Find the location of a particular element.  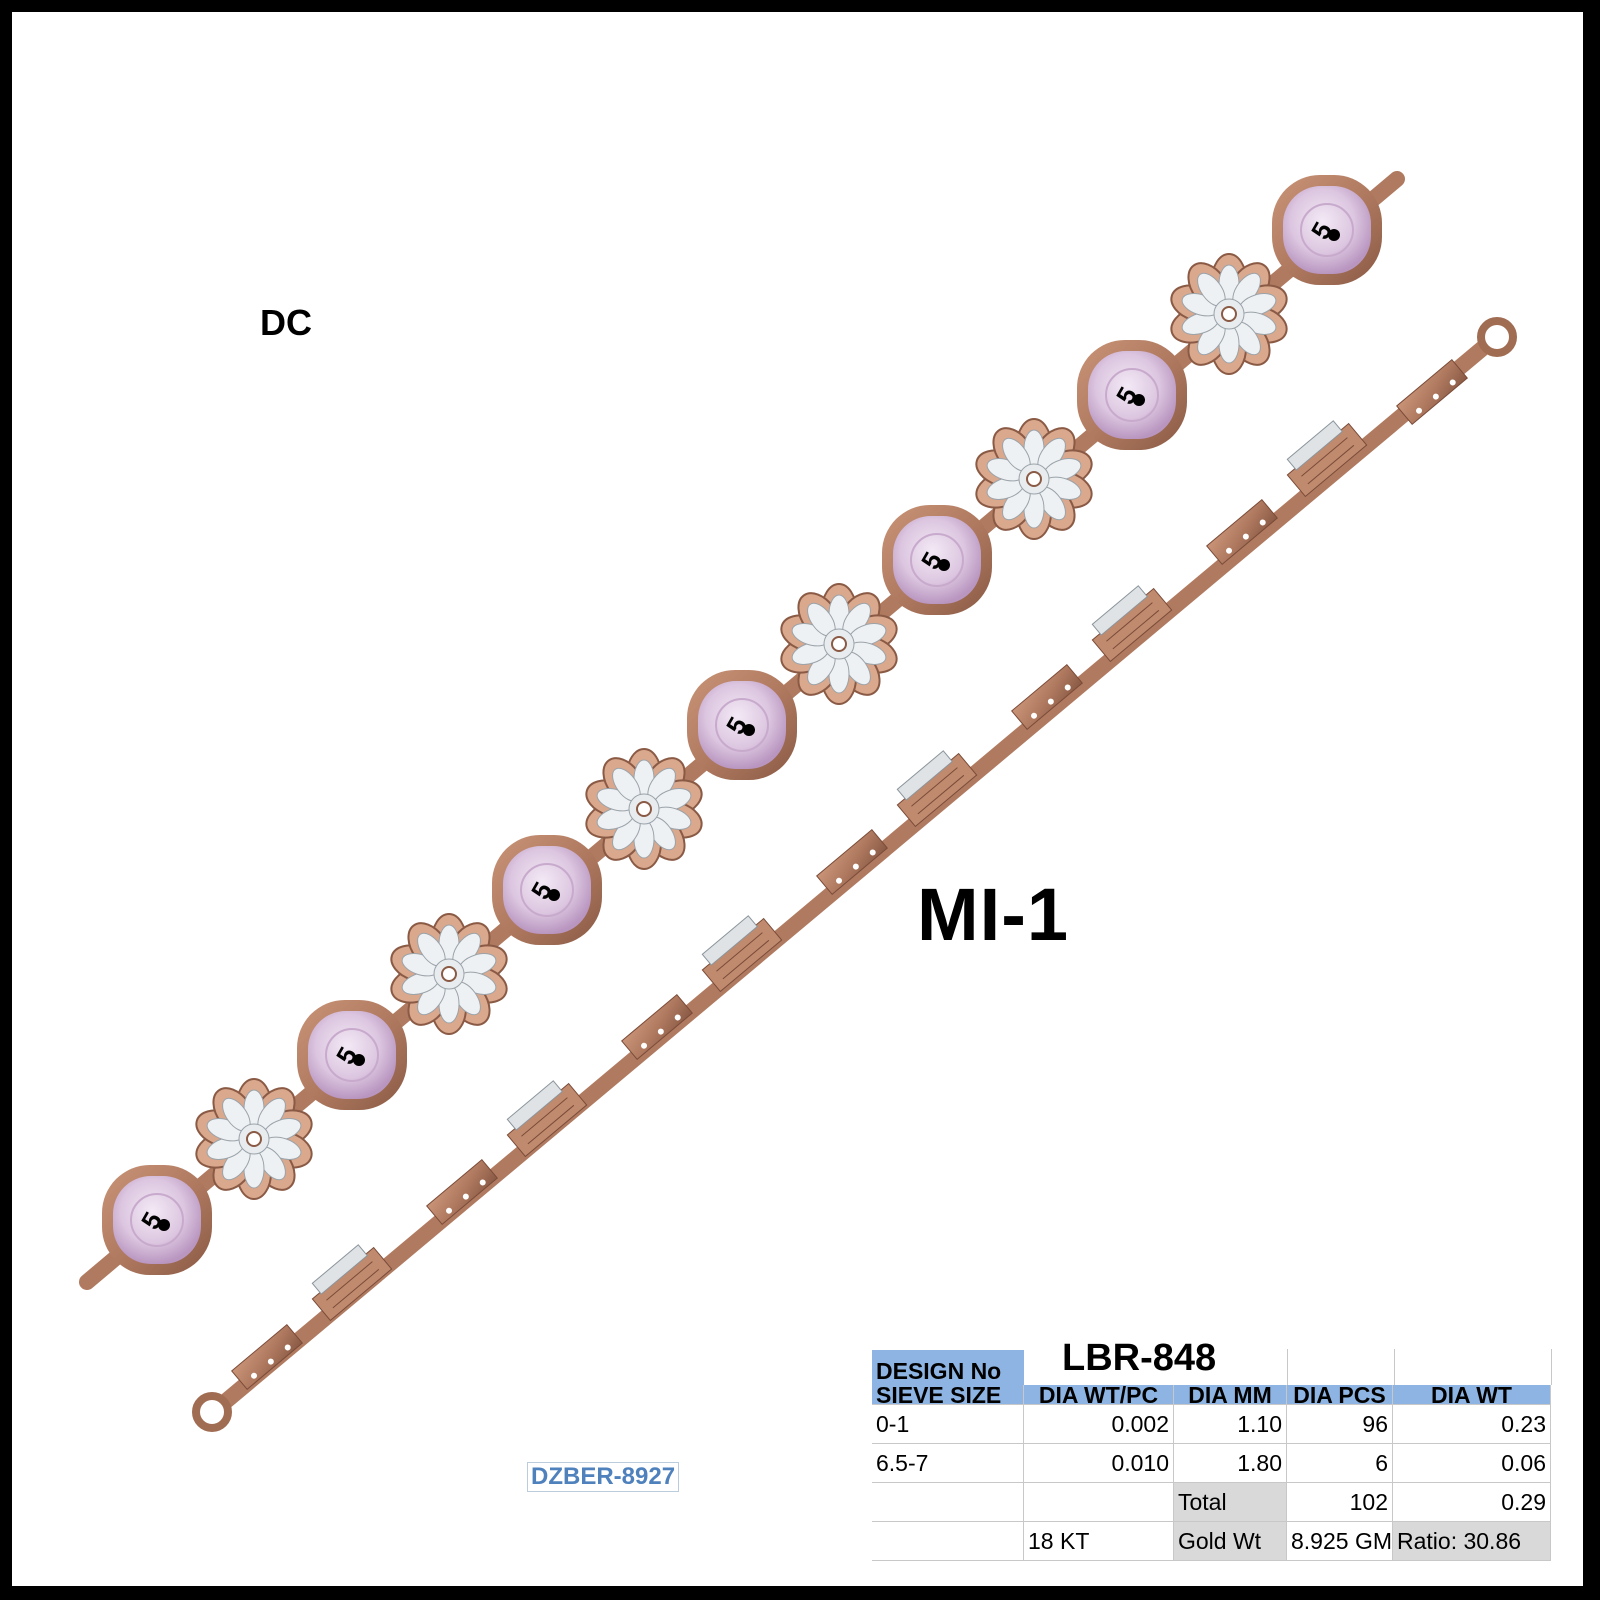

header-sieve-size: SIEVE SIZE is located at coordinates (948, 1395).